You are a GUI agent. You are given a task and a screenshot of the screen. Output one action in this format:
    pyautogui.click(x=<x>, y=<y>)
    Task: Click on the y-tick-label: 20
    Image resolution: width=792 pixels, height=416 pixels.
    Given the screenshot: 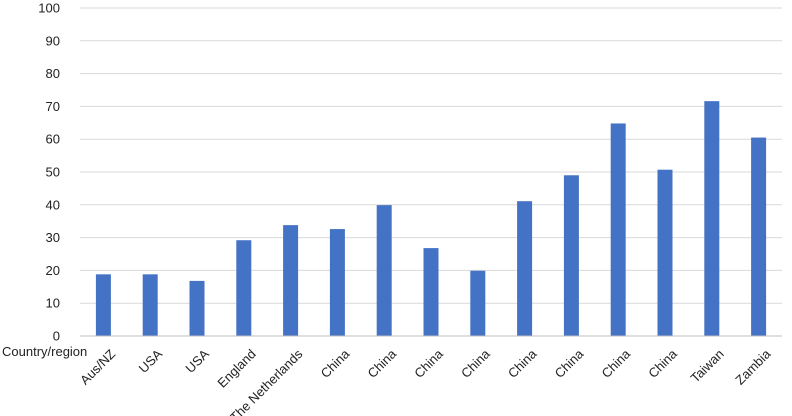 What is the action you would take?
    pyautogui.click(x=53, y=270)
    